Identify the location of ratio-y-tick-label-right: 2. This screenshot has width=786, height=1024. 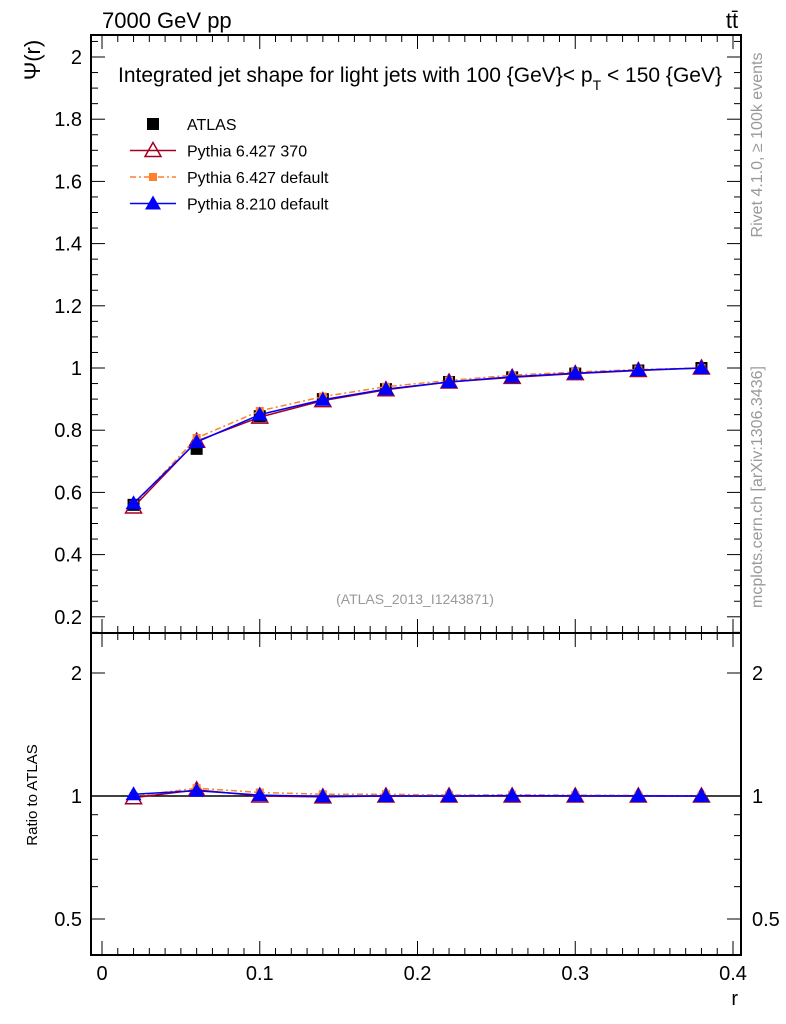
(757, 674).